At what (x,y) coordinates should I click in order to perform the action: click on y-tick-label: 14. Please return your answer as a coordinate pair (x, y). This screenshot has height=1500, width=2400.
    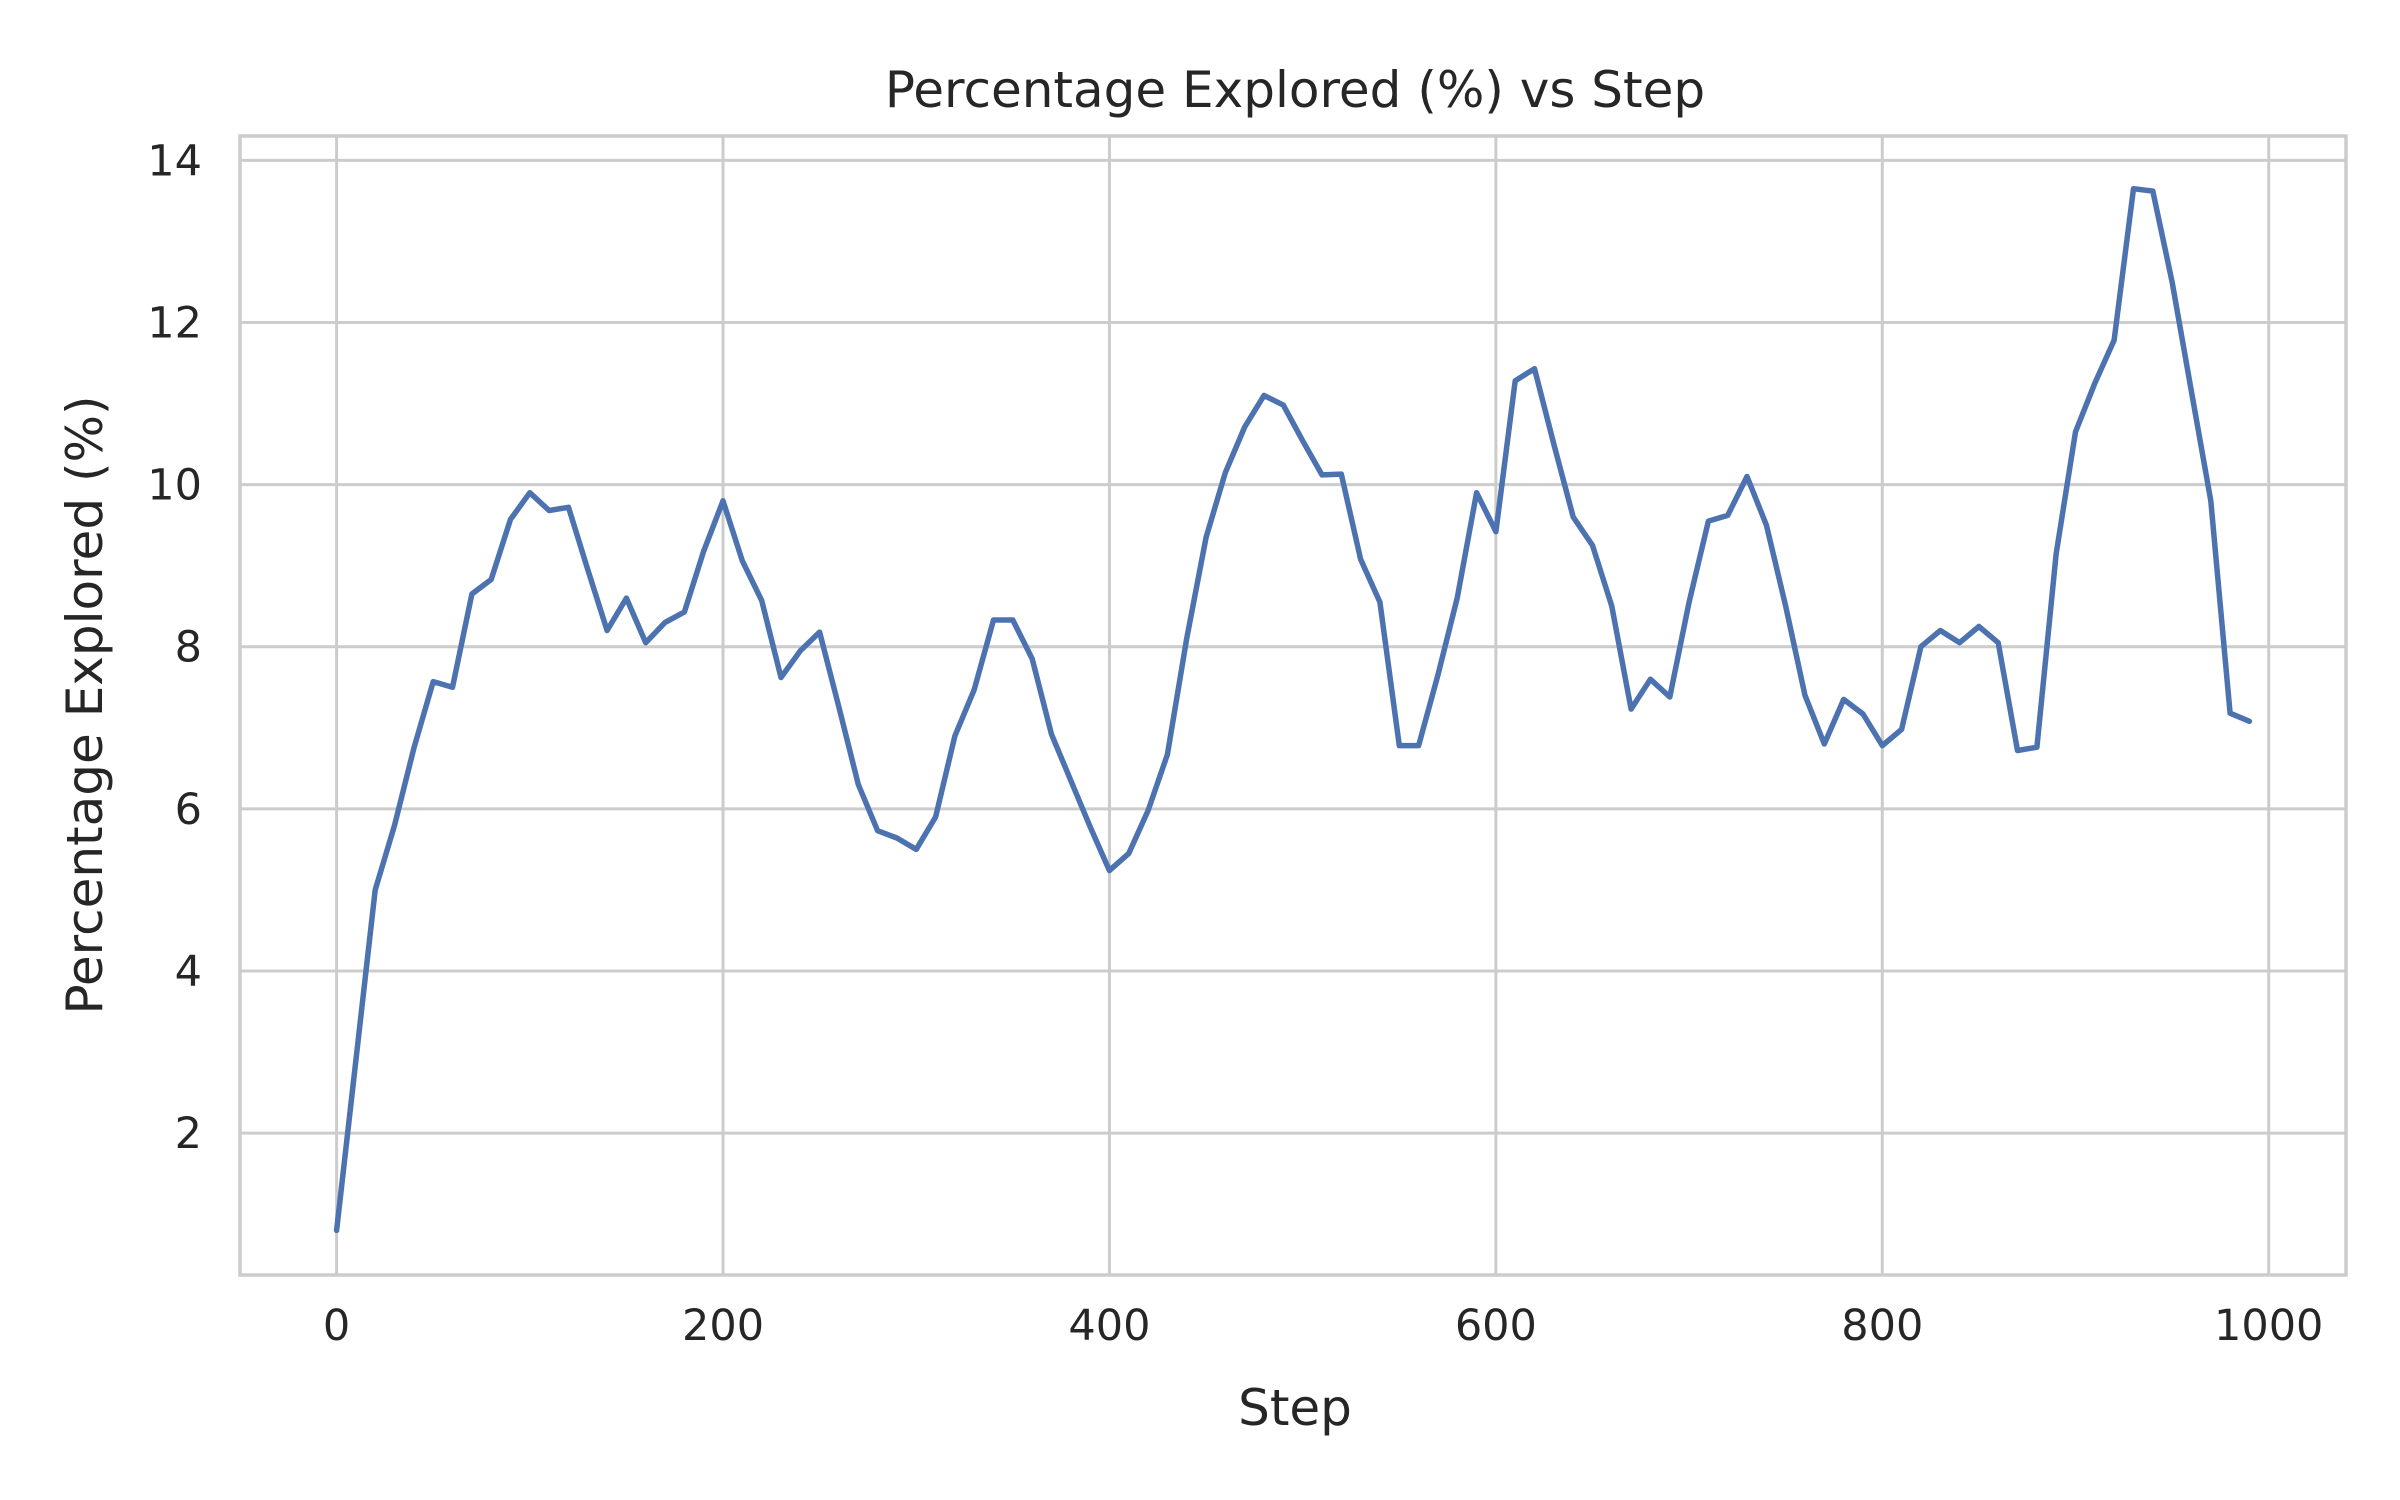
    Looking at the image, I should click on (174, 161).